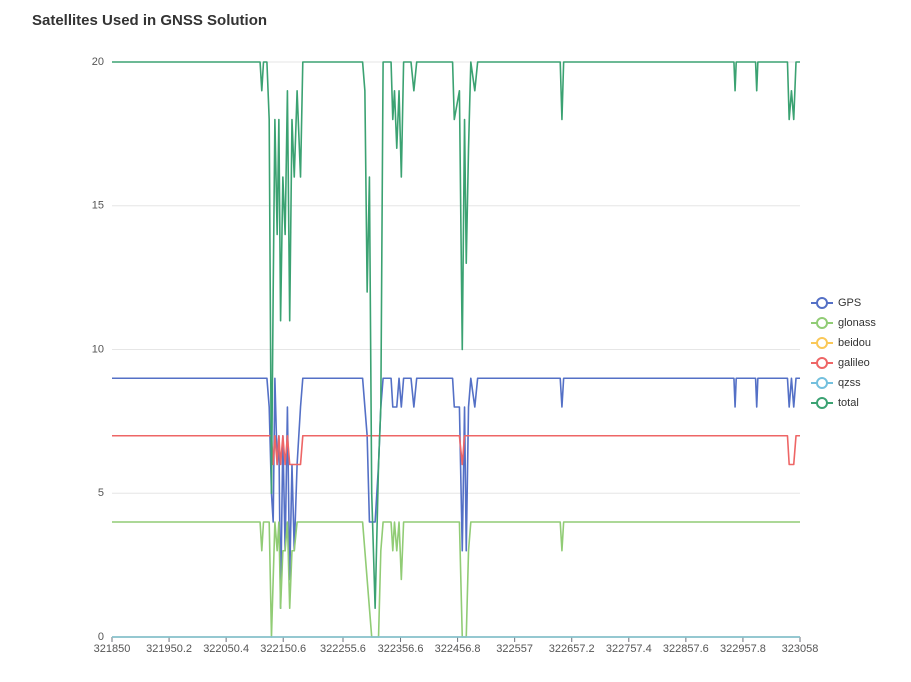 The height and width of the screenshot is (682, 911). I want to click on x-tick-label: 322557, so click(514, 649).